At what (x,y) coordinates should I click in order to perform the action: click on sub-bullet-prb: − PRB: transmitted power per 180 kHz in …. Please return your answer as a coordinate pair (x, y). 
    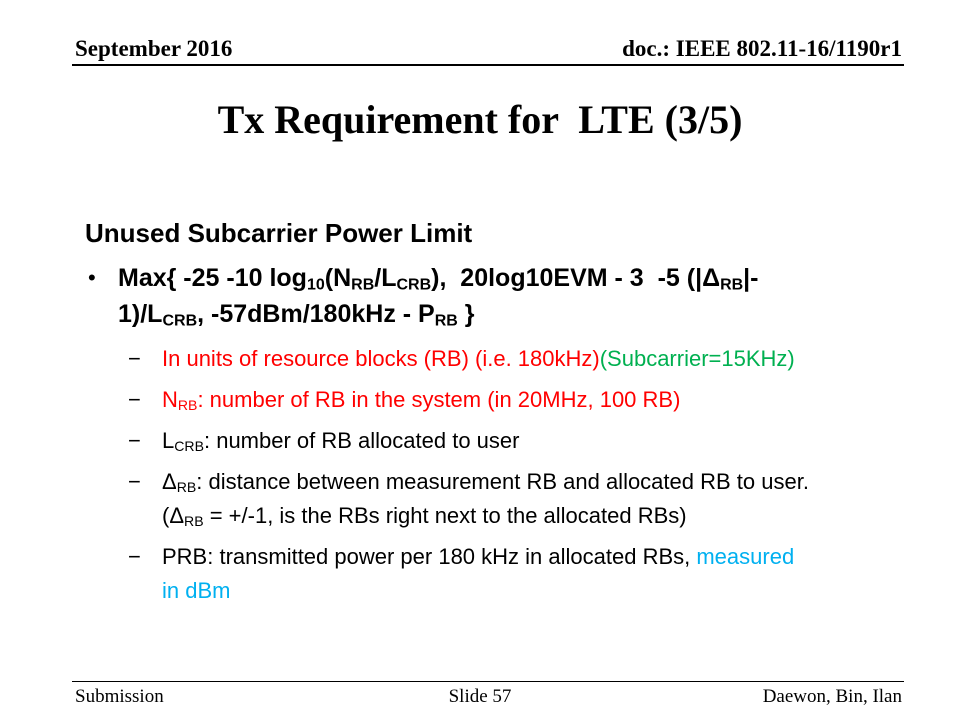
    Looking at the image, I should click on (530, 574).